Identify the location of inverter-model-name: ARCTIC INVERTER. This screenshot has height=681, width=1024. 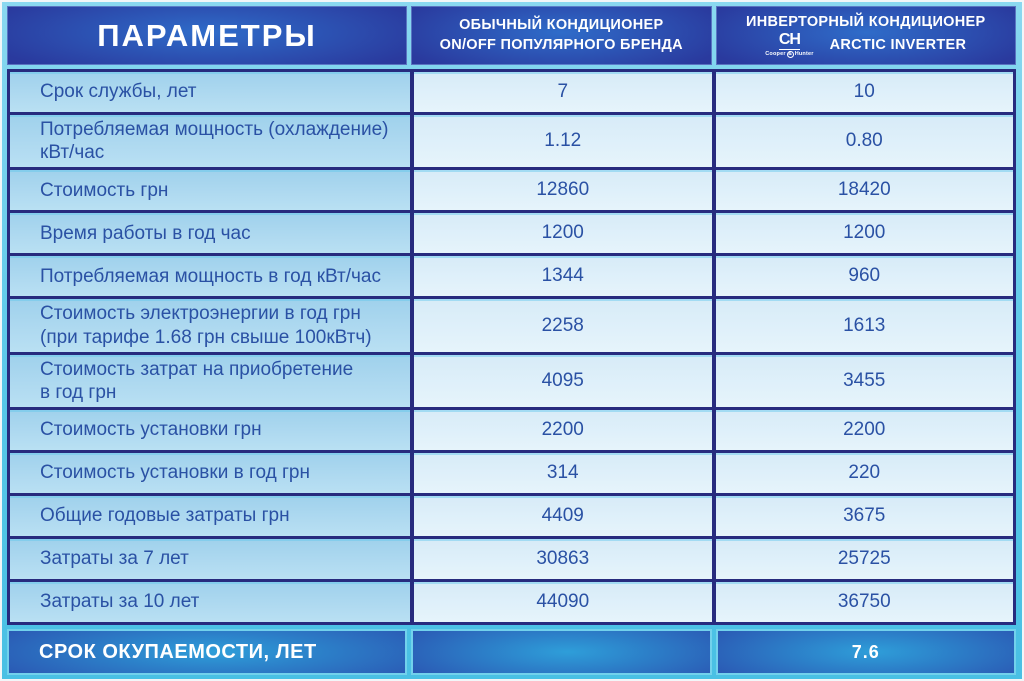
(898, 44).